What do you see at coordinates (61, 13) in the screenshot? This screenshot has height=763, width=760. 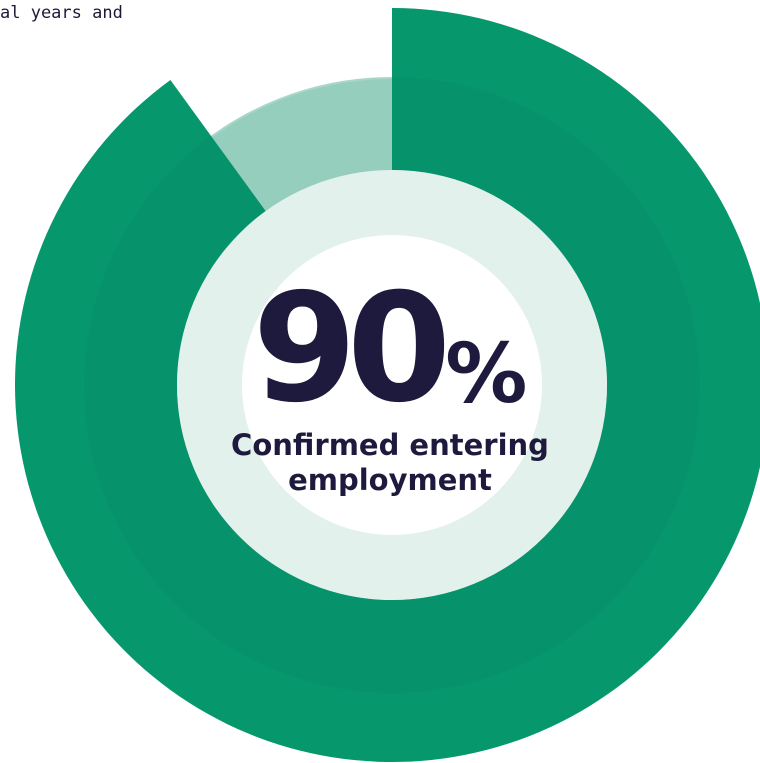 I see `intro-text: al years and` at bounding box center [61, 13].